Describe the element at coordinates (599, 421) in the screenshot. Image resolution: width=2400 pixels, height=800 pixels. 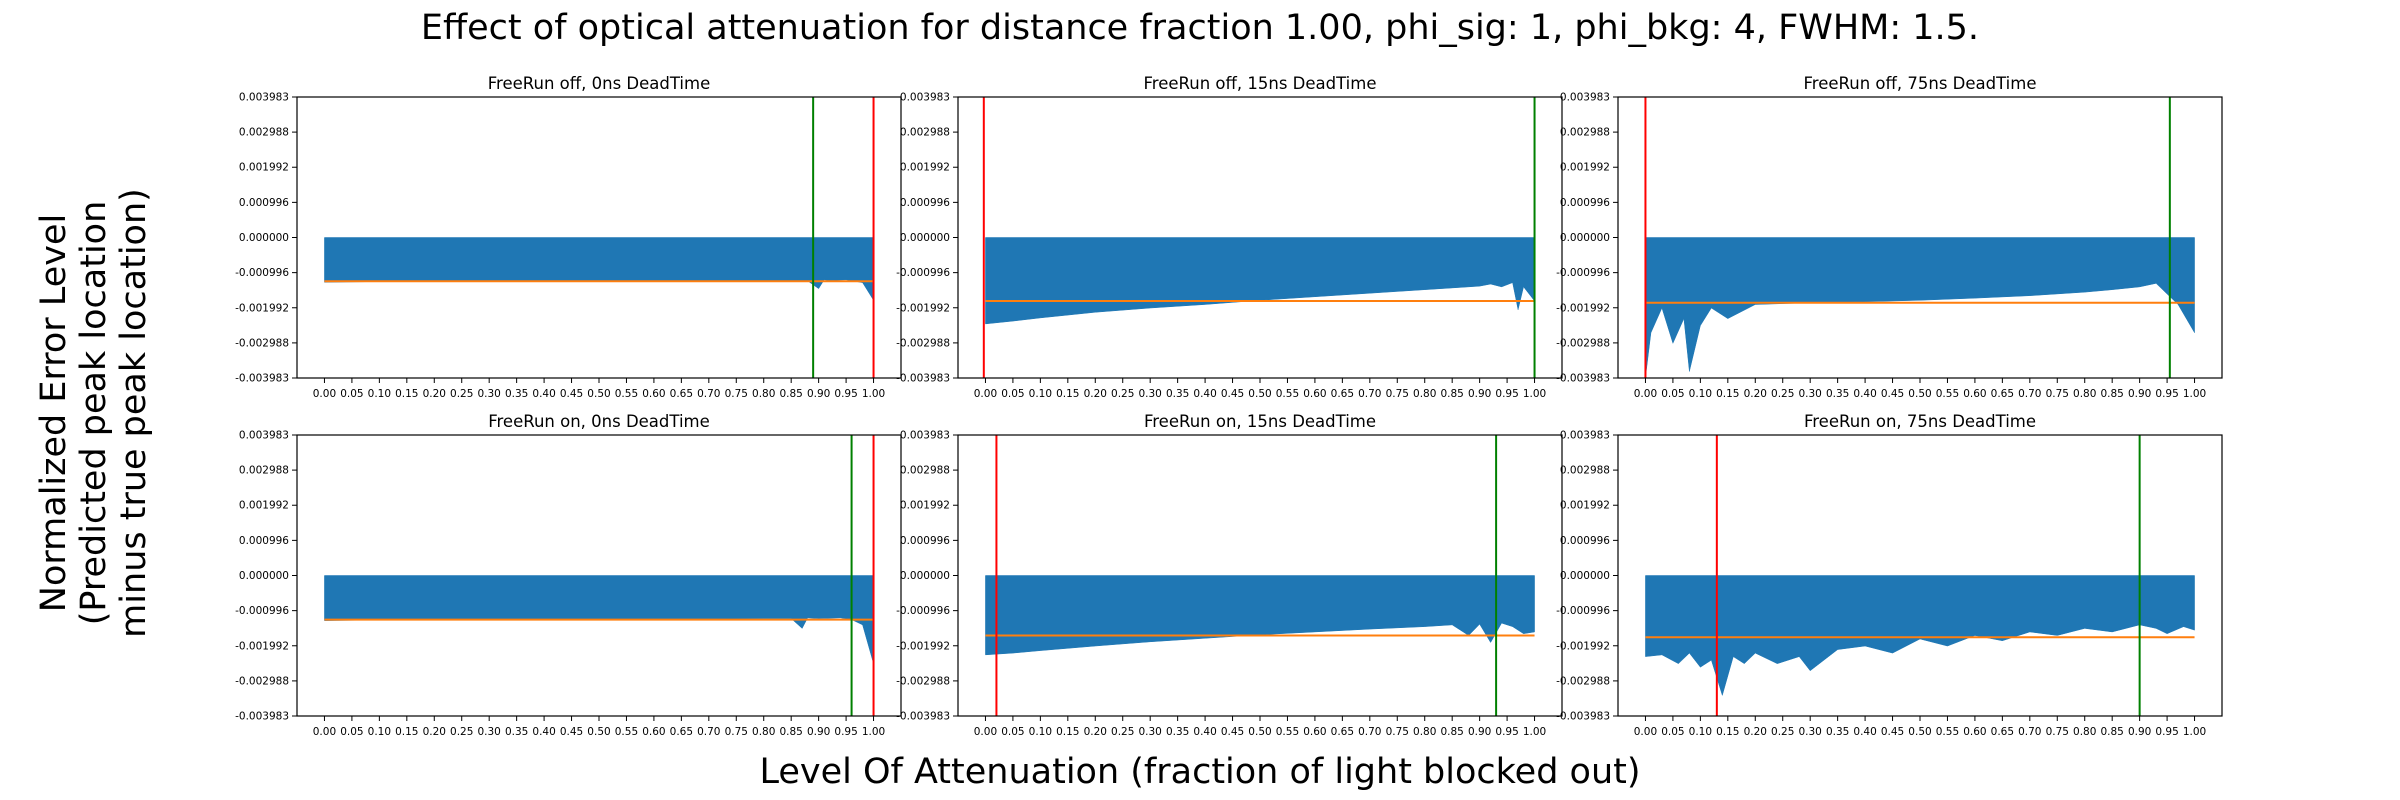
I see `subplot-title: FreeRun on, 0ns DeadTime` at that location.